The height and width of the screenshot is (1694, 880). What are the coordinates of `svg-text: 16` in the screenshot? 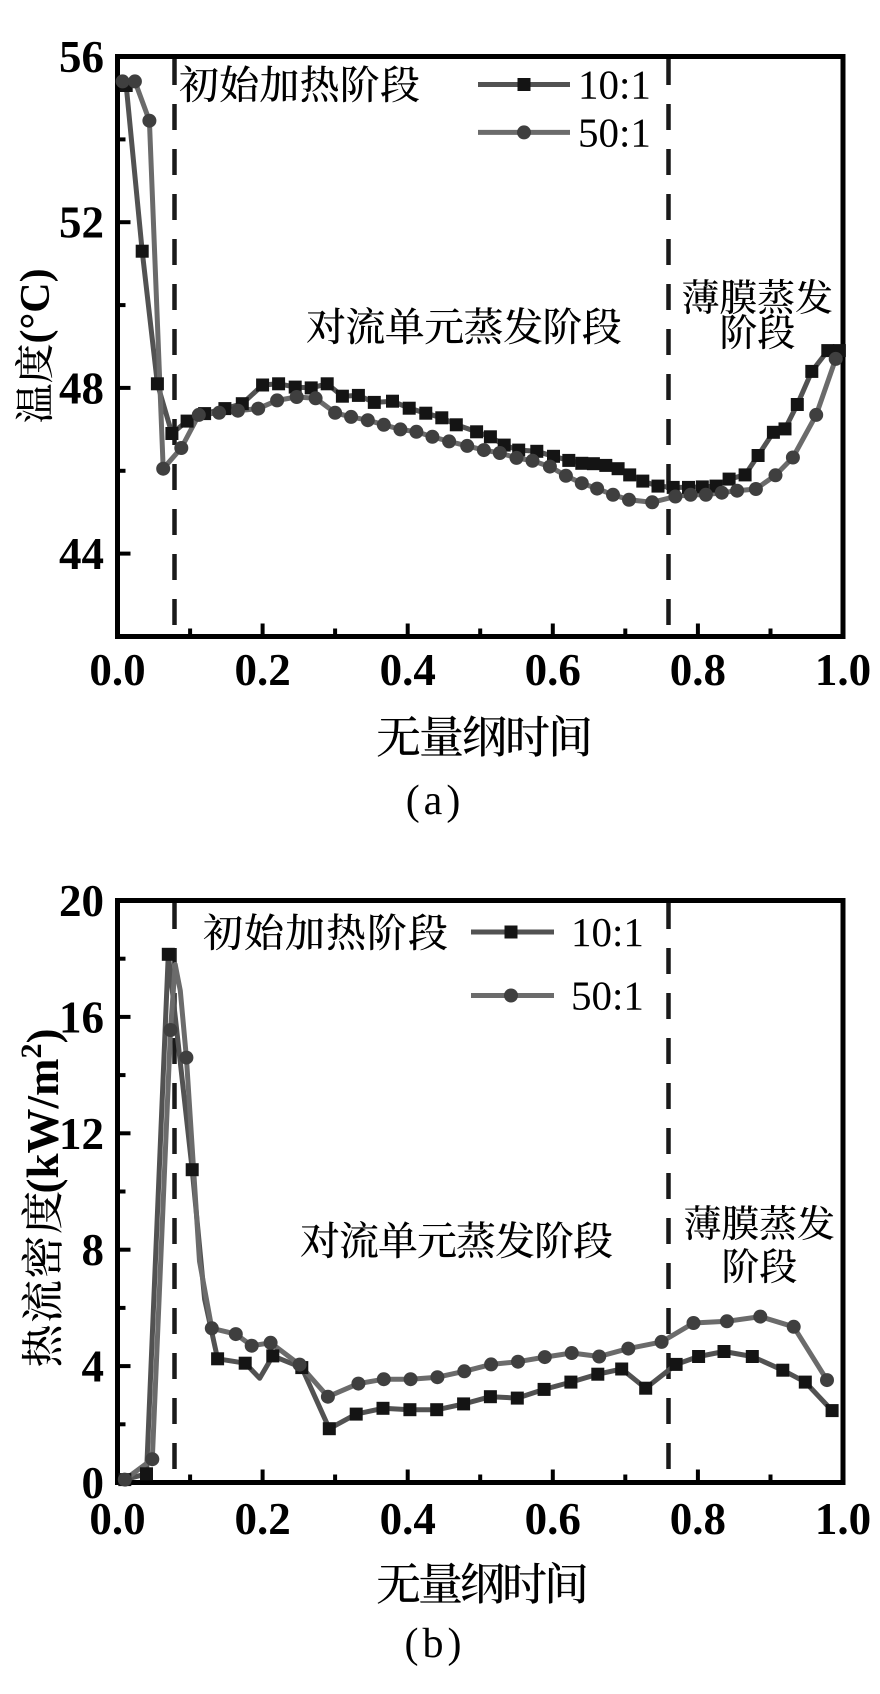 It's located at (81, 1017).